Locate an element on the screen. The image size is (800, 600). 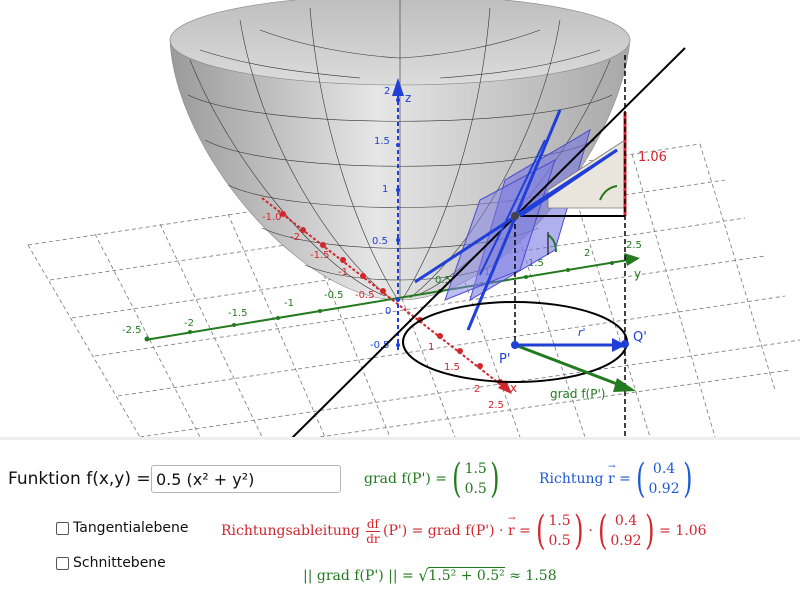
ableitung-b2: 0.92 is located at coordinates (626, 541).